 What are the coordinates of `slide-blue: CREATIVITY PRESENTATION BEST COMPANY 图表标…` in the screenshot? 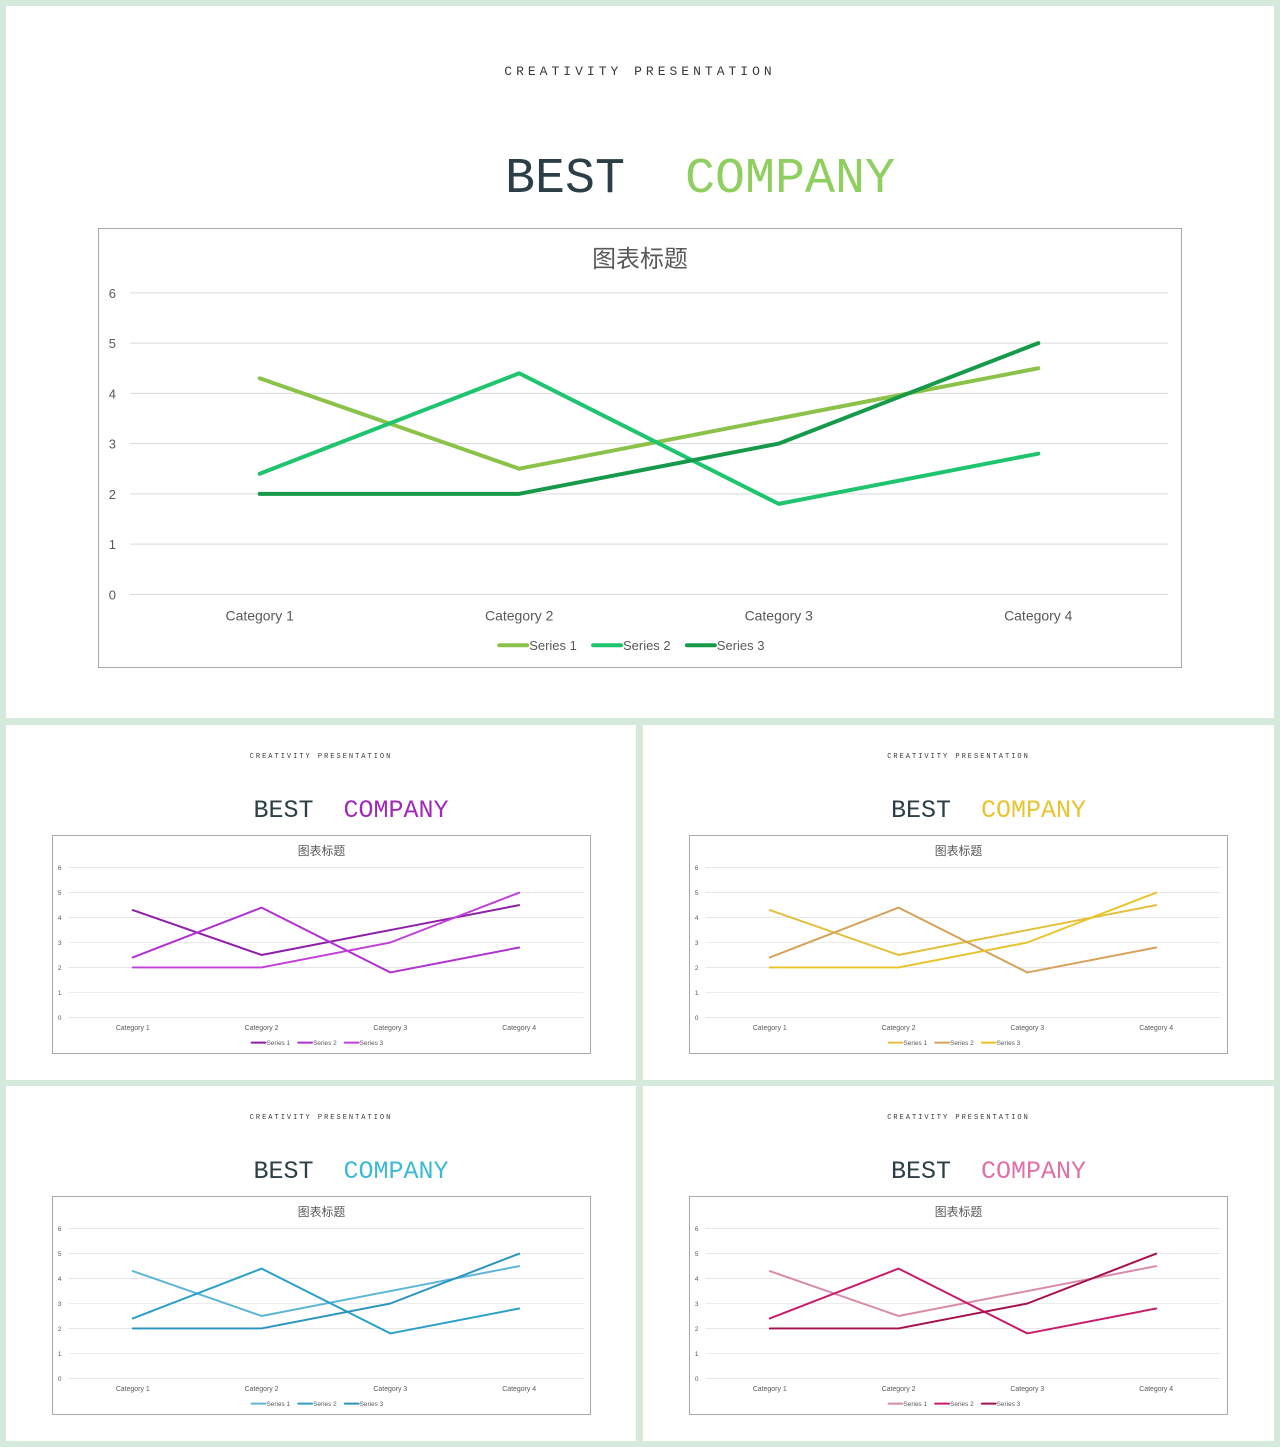 It's located at (321, 1263).